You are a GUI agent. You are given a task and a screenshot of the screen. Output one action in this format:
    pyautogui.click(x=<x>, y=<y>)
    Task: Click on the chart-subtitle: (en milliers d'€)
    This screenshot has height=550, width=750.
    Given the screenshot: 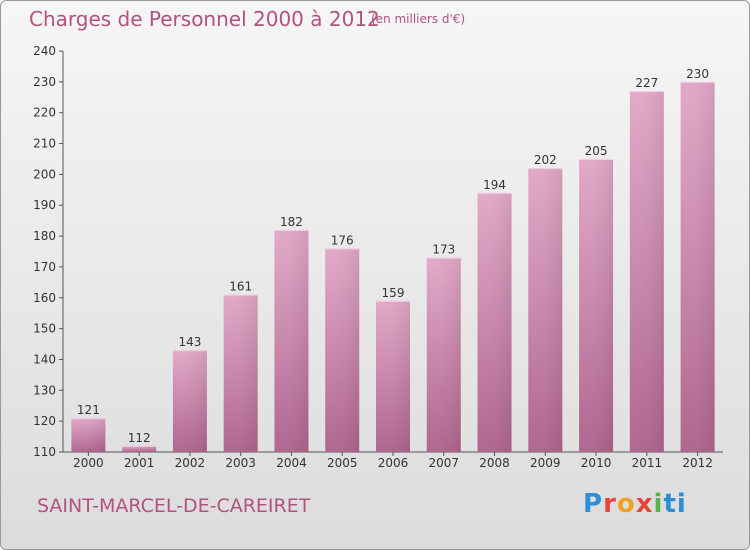 What is the action you would take?
    pyautogui.click(x=418, y=19)
    